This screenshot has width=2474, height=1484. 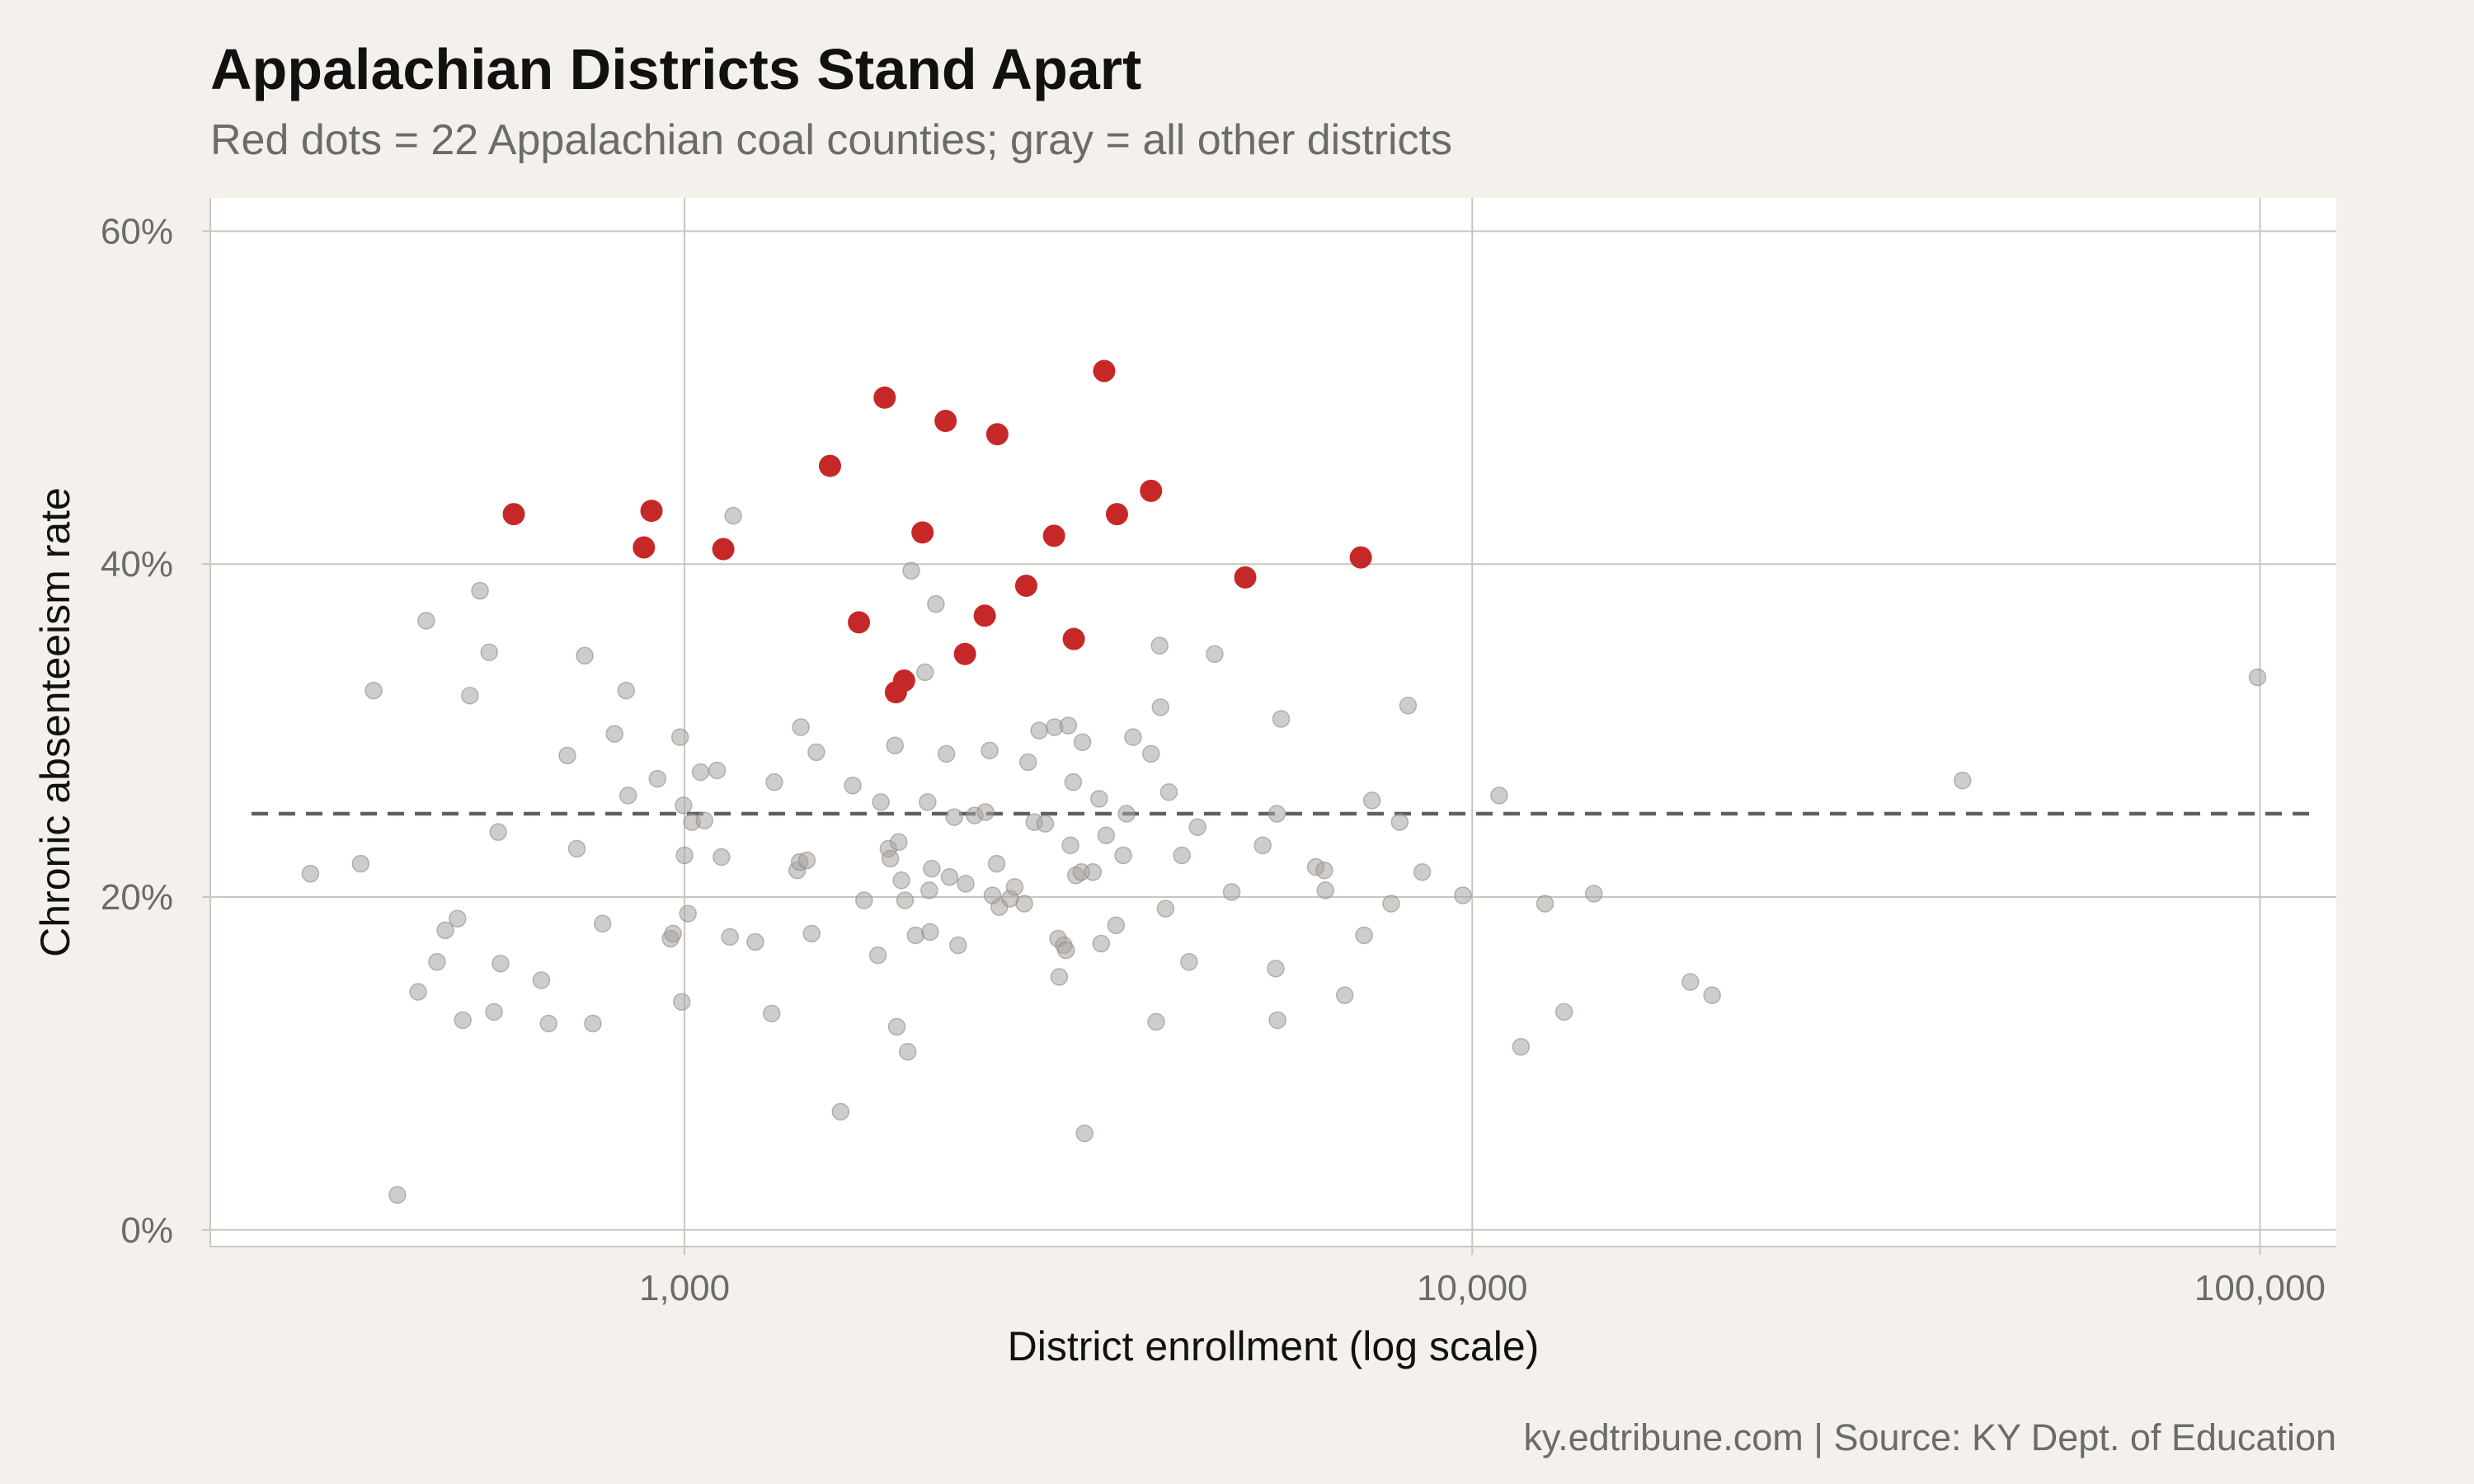 What do you see at coordinates (137, 897) in the screenshot?
I see `y-tick-label: 20%` at bounding box center [137, 897].